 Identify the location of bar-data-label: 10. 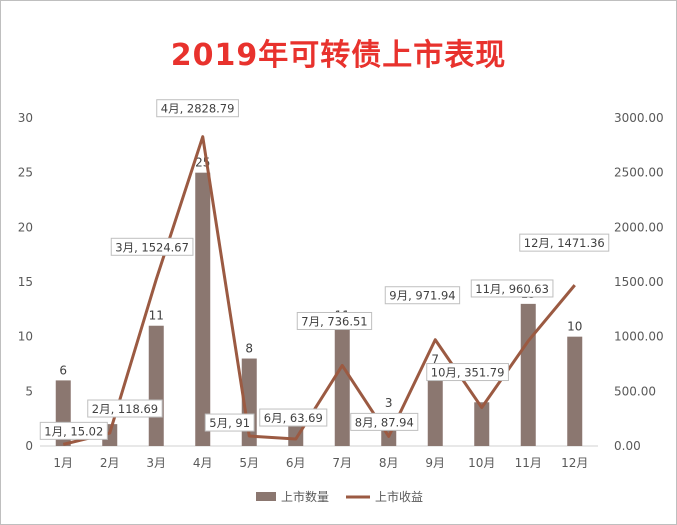
(574, 327).